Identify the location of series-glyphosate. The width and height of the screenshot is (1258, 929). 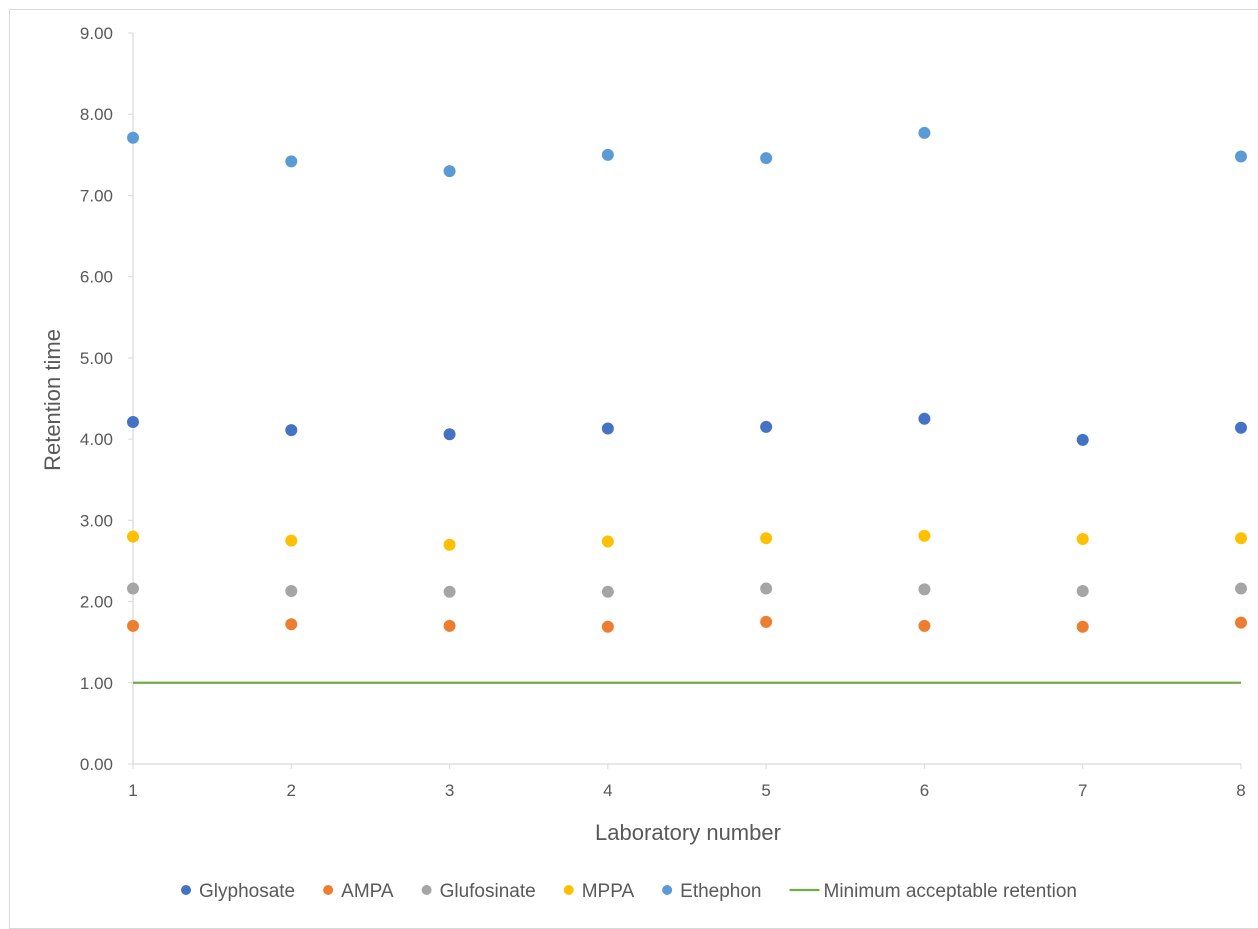
(687, 429).